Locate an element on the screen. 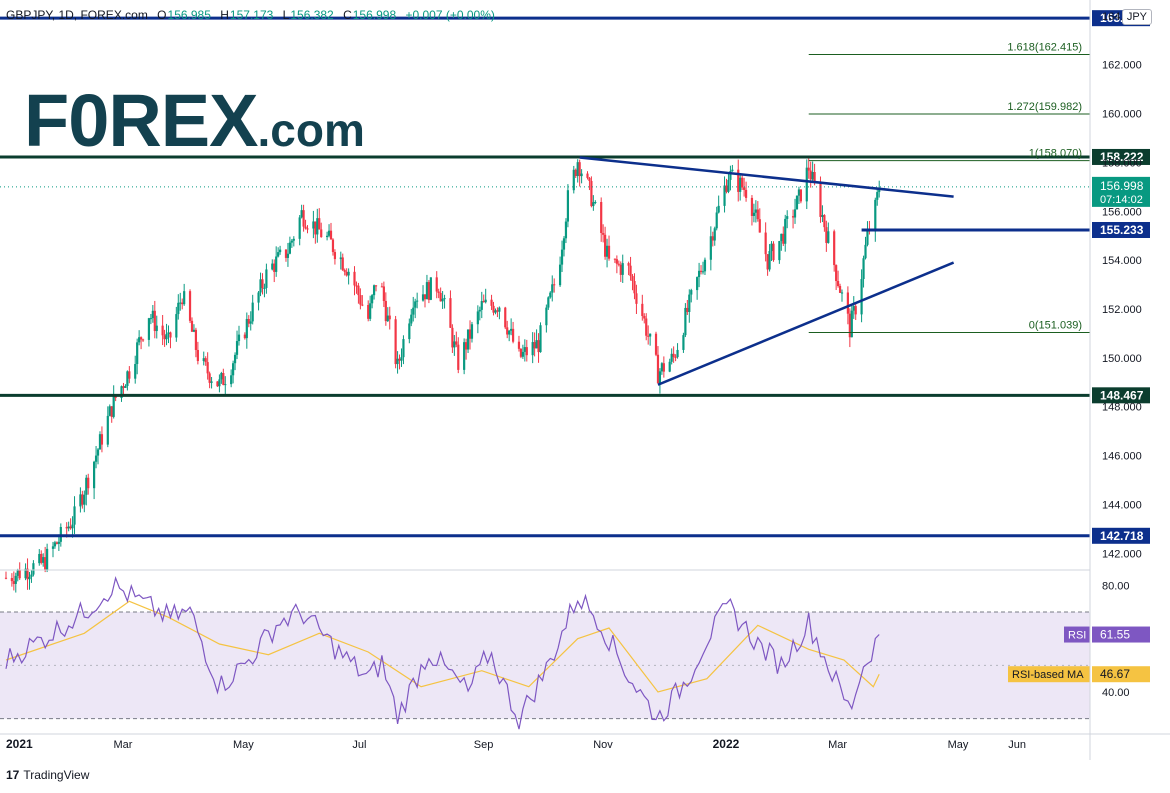 This screenshot has width=1170, height=793. rsi-value-label: 61.55 is located at coordinates (1115, 635).